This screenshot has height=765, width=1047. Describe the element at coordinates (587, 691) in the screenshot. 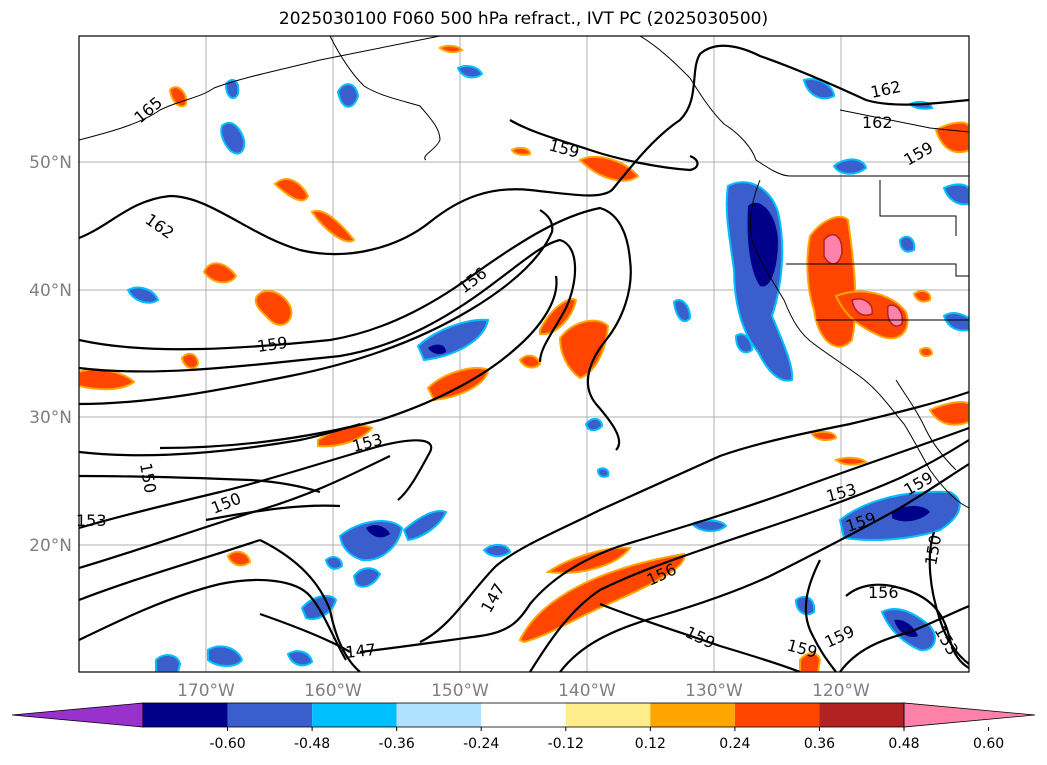

I see `lon-label: 140°W` at that location.